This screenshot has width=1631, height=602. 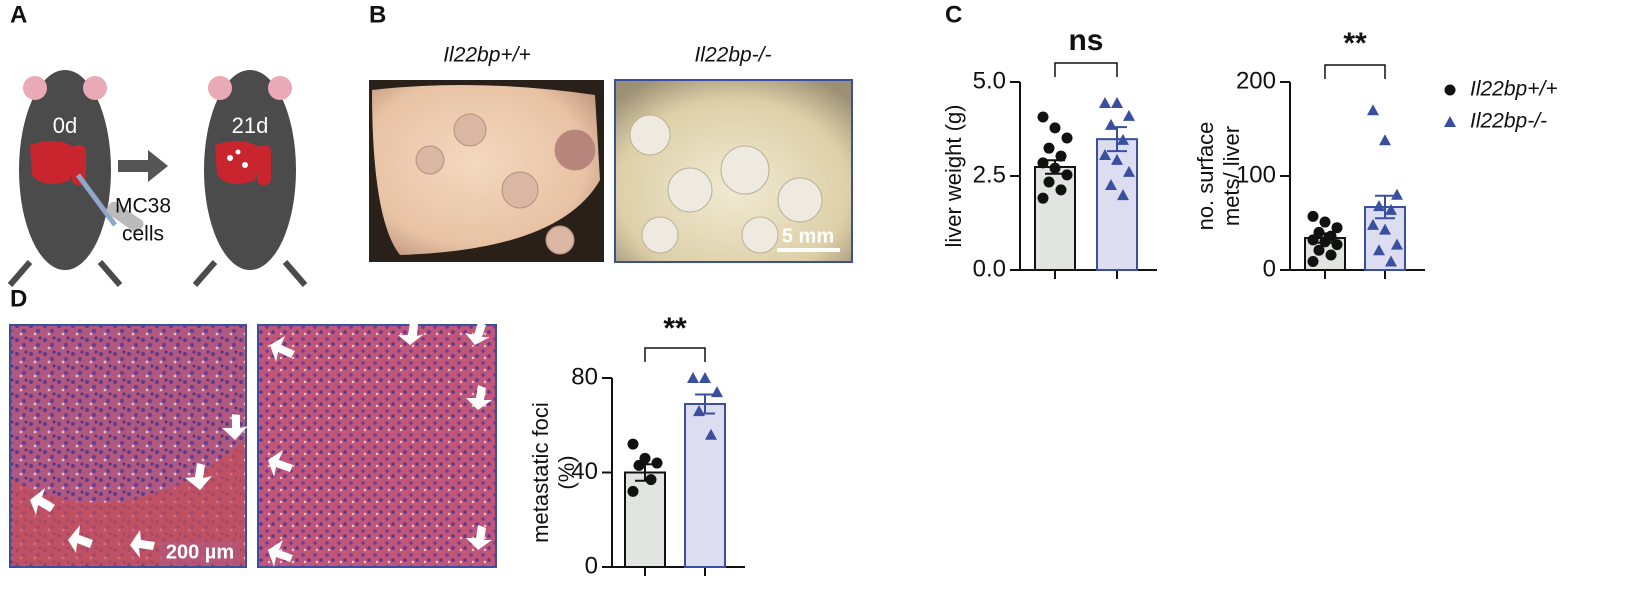 I want to click on y-axis-label: no. surface, so click(x=1205, y=176).